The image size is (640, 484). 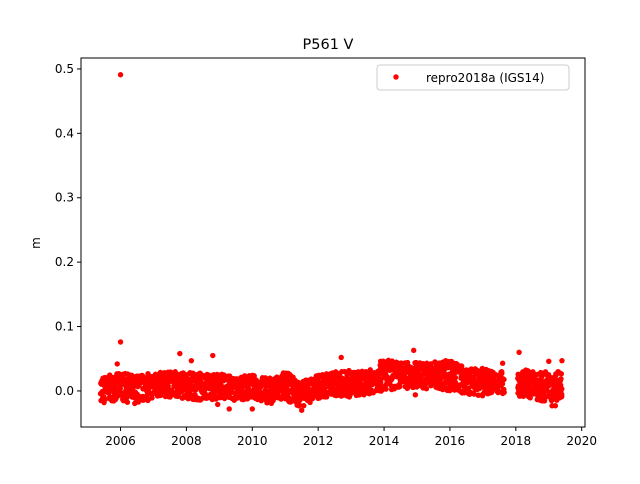 What do you see at coordinates (516, 441) in the screenshot?
I see `x-tick-label: 2018` at bounding box center [516, 441].